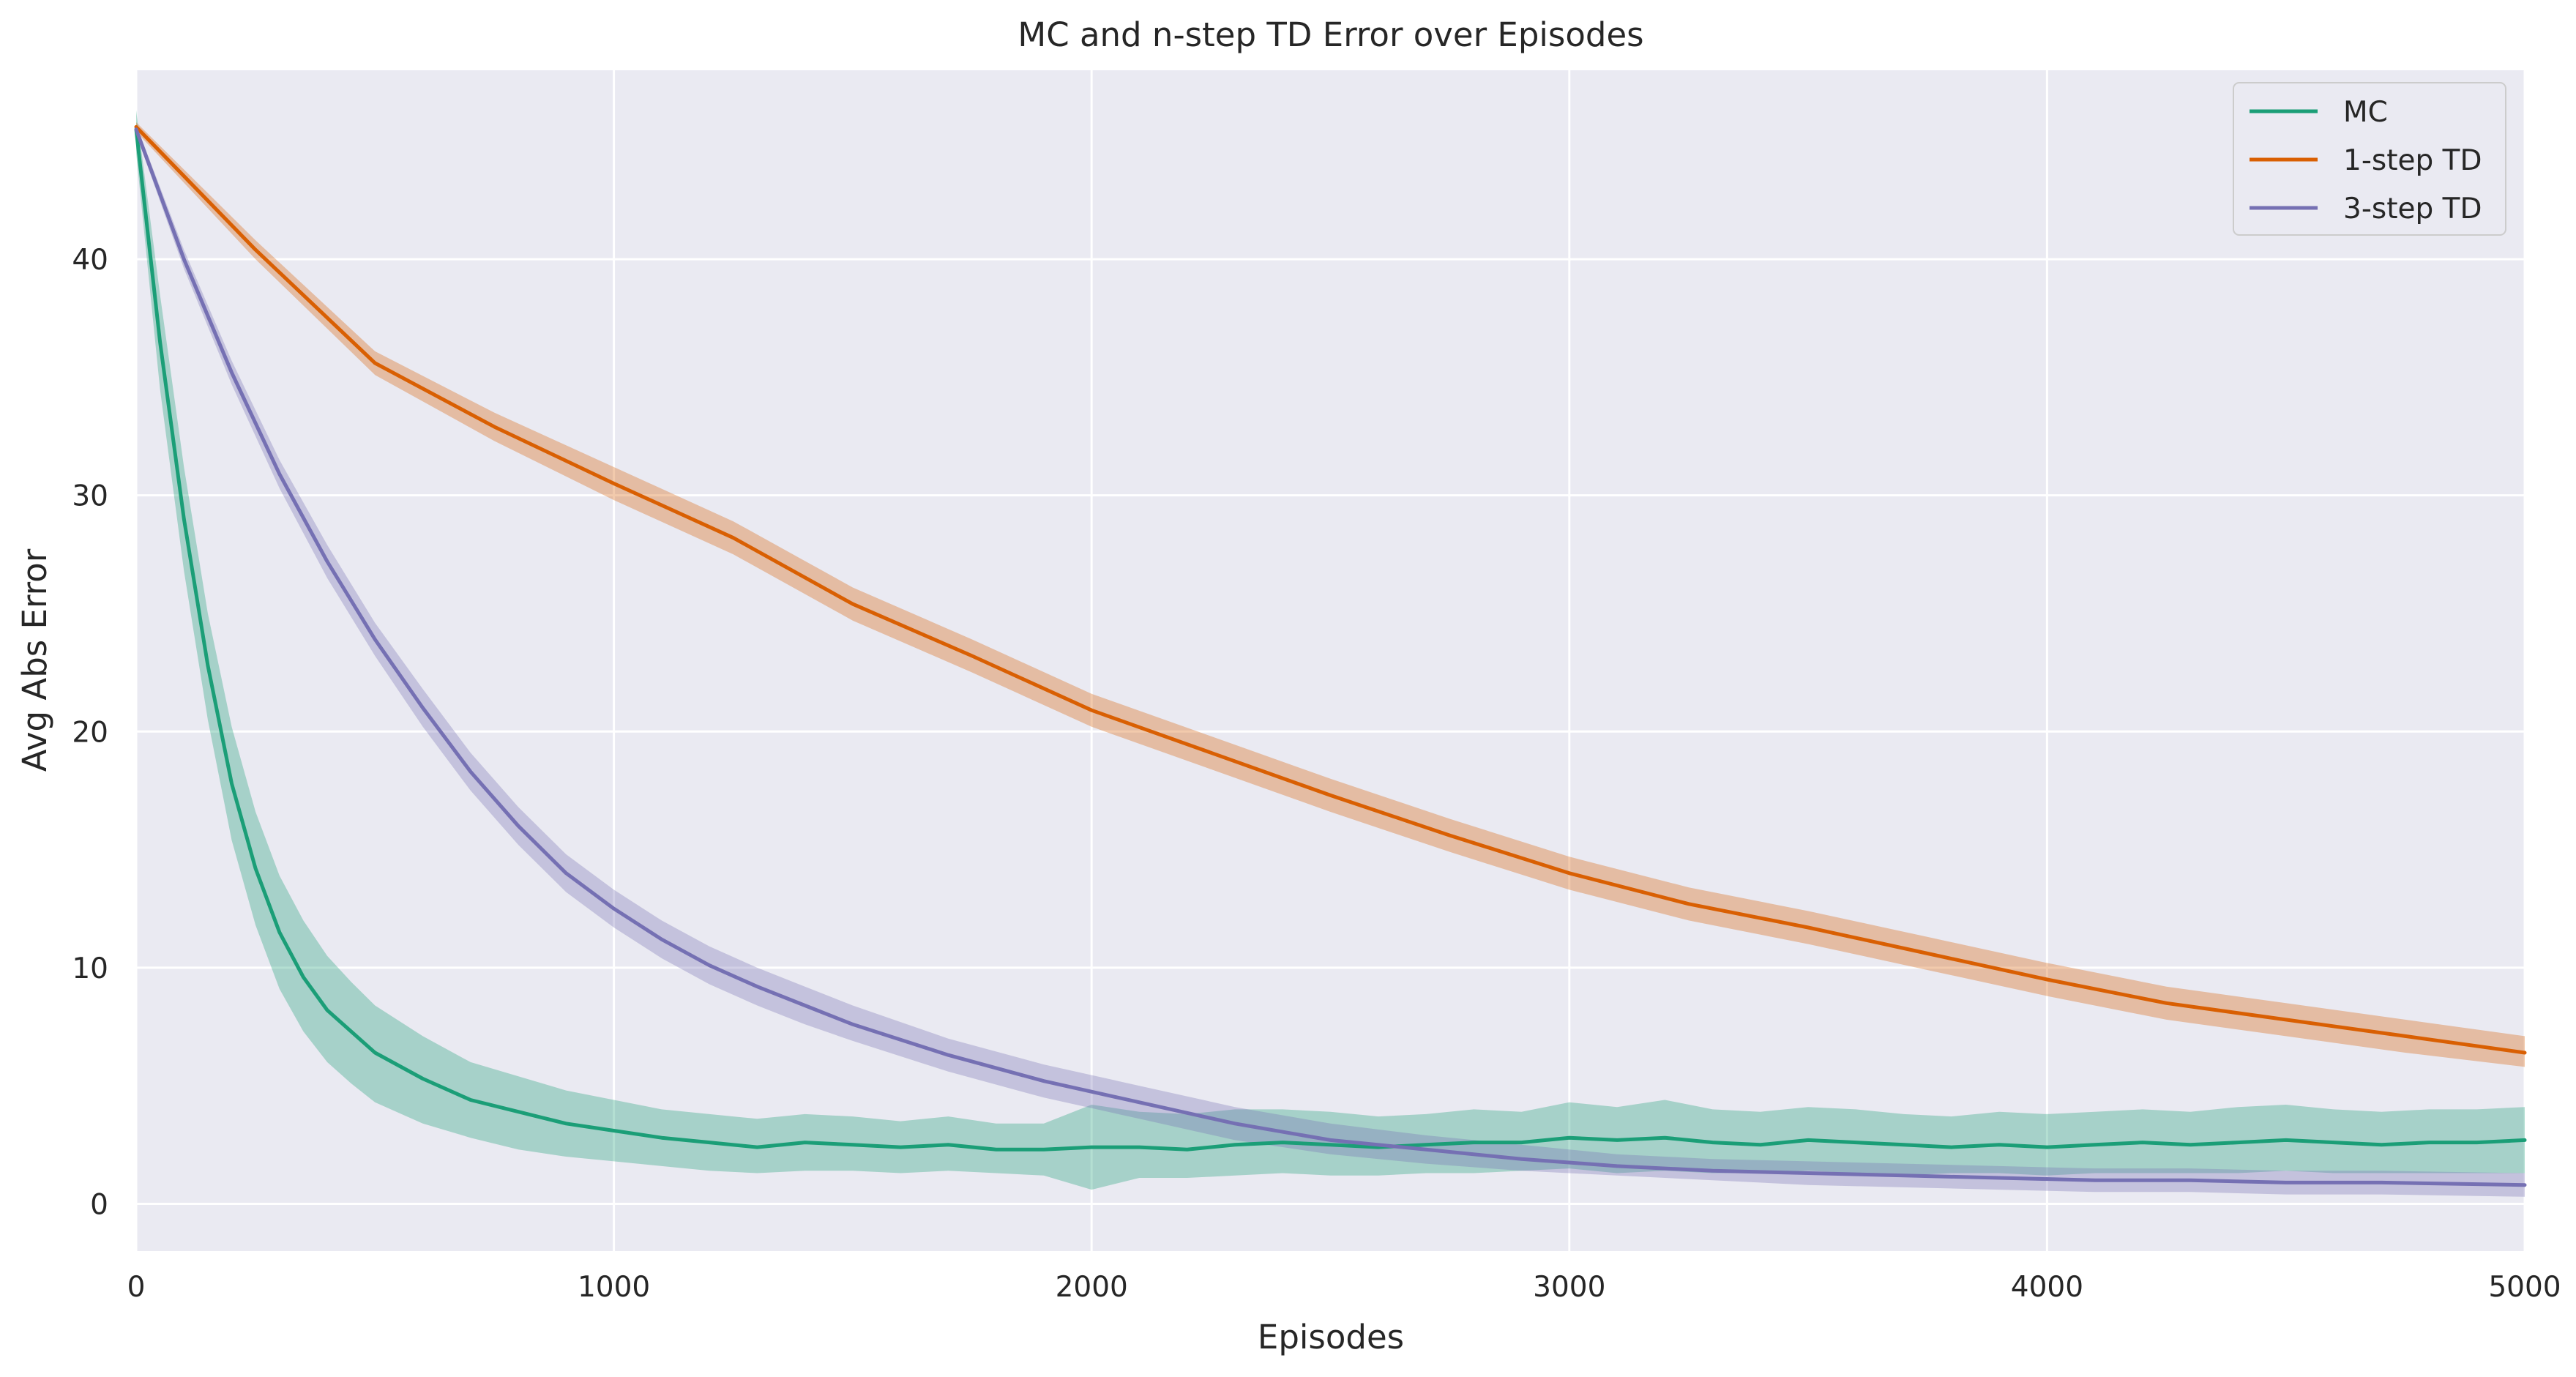  I want to click on legend-entry-label: 1-step TD, so click(2412, 160).